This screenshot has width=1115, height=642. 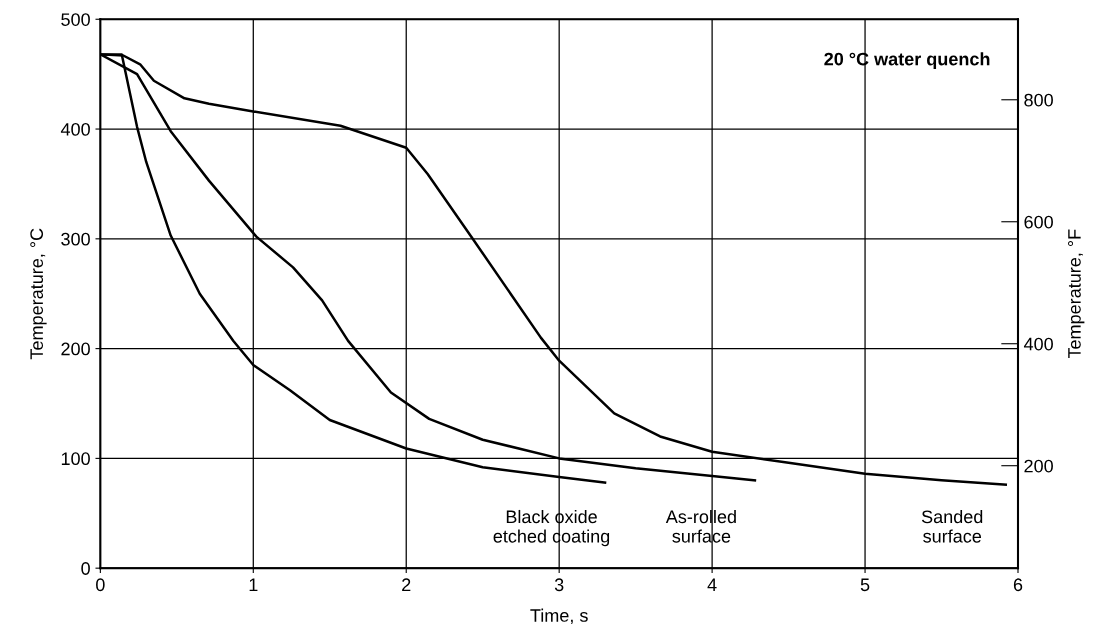 What do you see at coordinates (559, 585) in the screenshot?
I see `x-tick-label: 3` at bounding box center [559, 585].